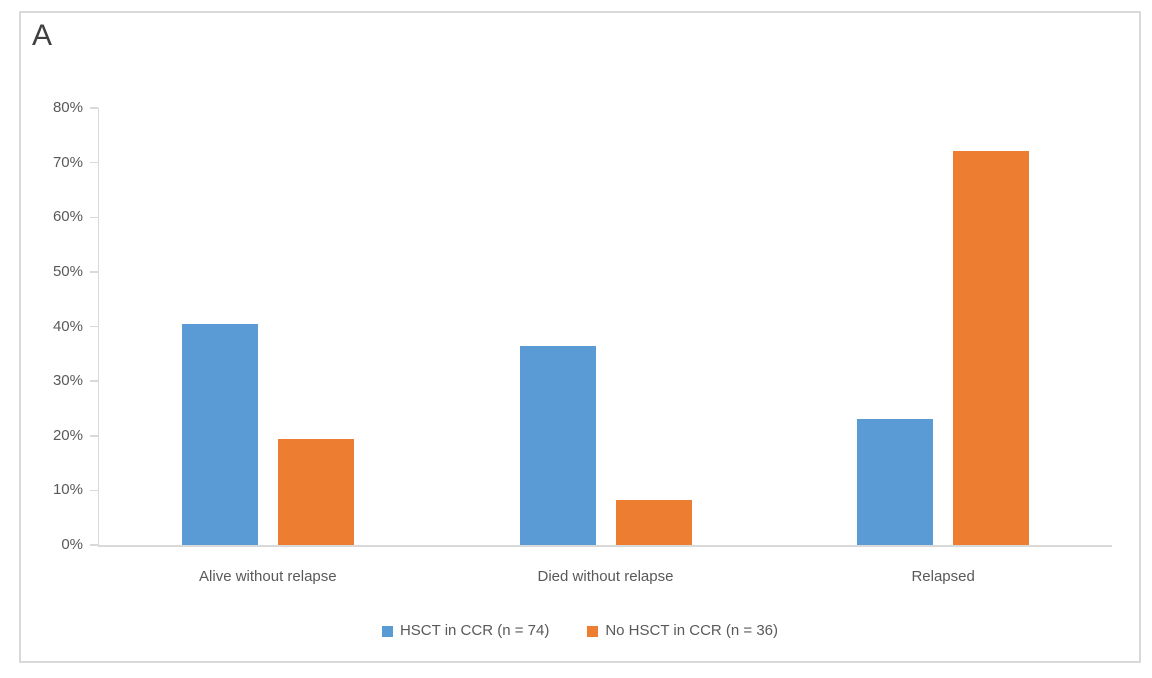  I want to click on y-tick-label: 70%, so click(67, 162).